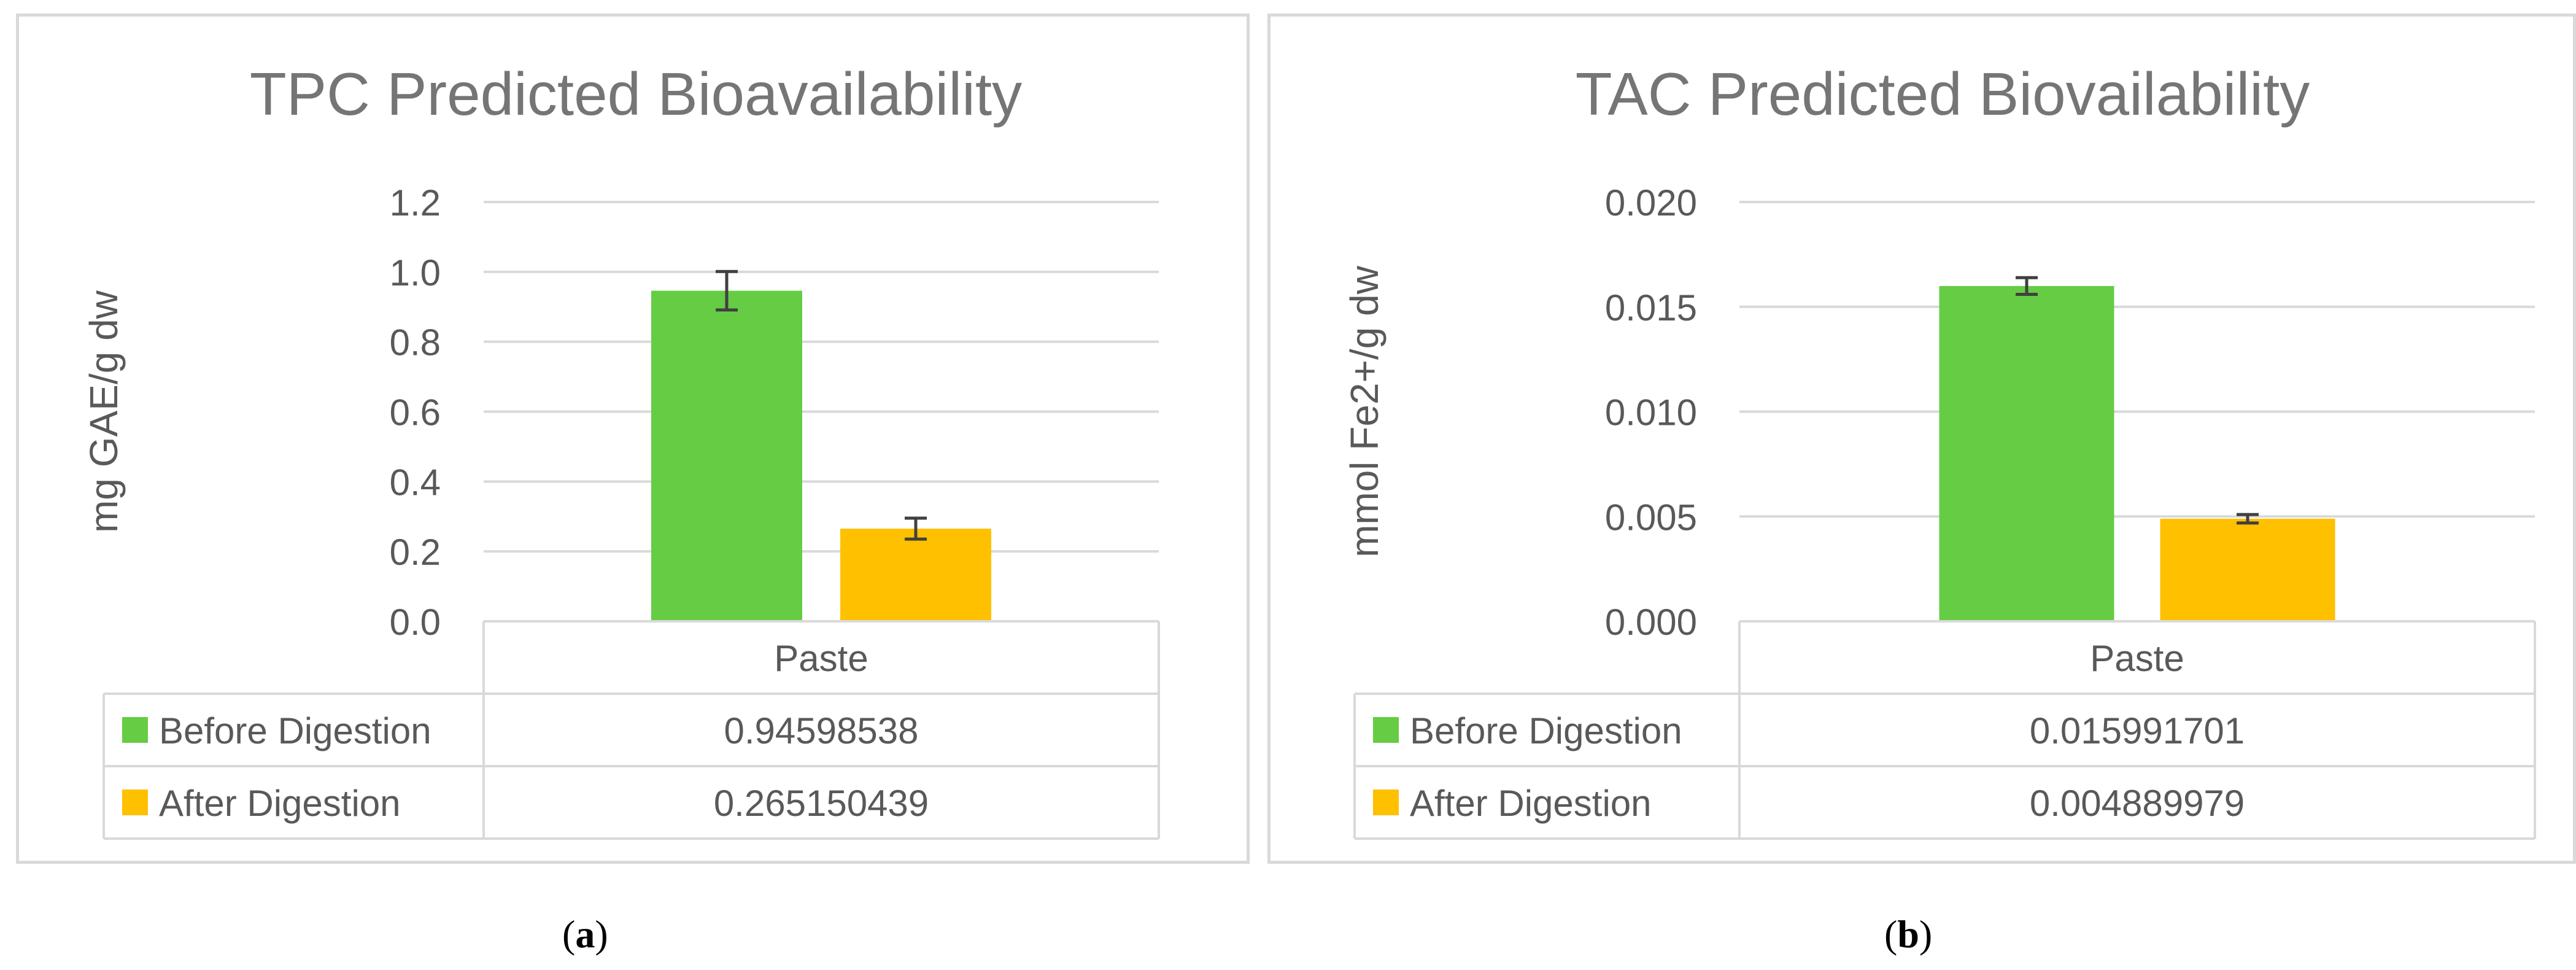 The image size is (2576, 970). I want to click on y-tick-label: 1.2, so click(415, 203).